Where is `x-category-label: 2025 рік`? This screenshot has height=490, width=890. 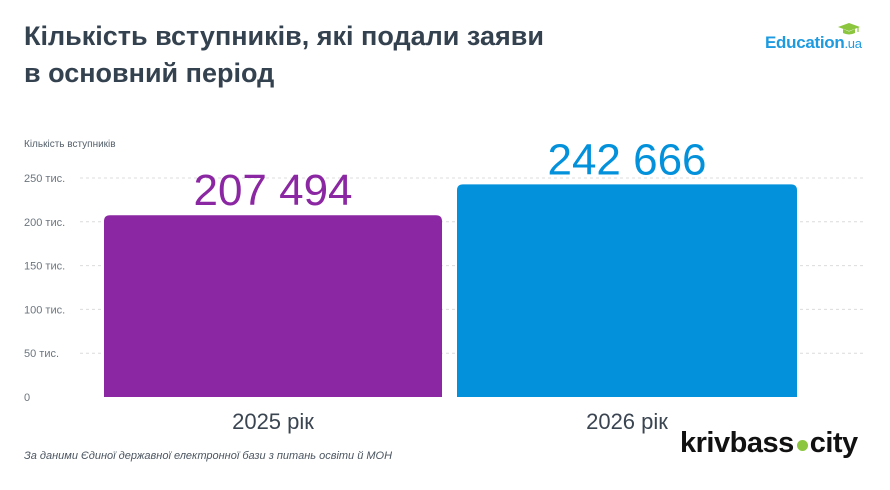
x-category-label: 2025 рік is located at coordinates (273, 421).